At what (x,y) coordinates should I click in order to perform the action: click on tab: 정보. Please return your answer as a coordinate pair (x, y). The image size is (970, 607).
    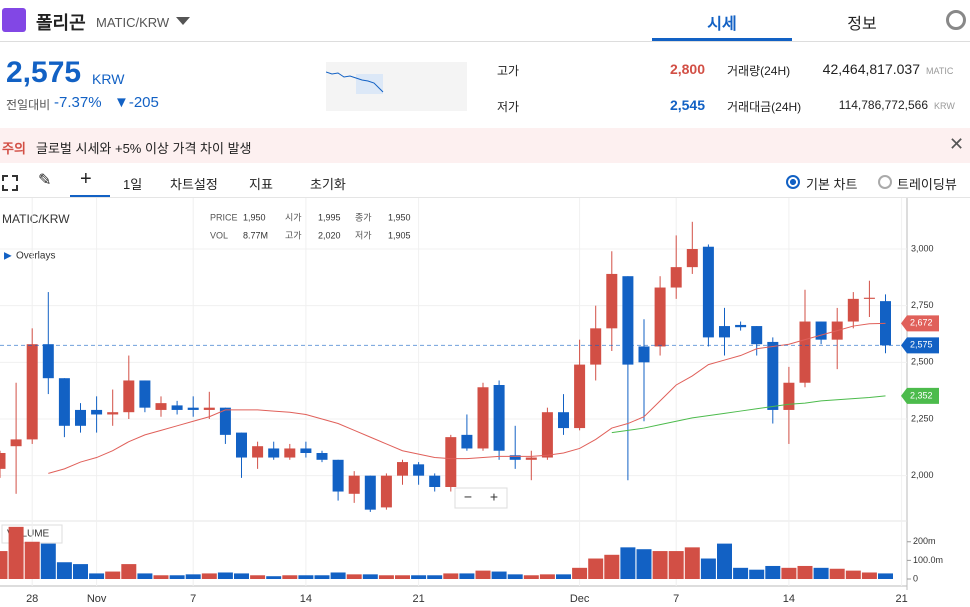
    Looking at the image, I should click on (862, 24).